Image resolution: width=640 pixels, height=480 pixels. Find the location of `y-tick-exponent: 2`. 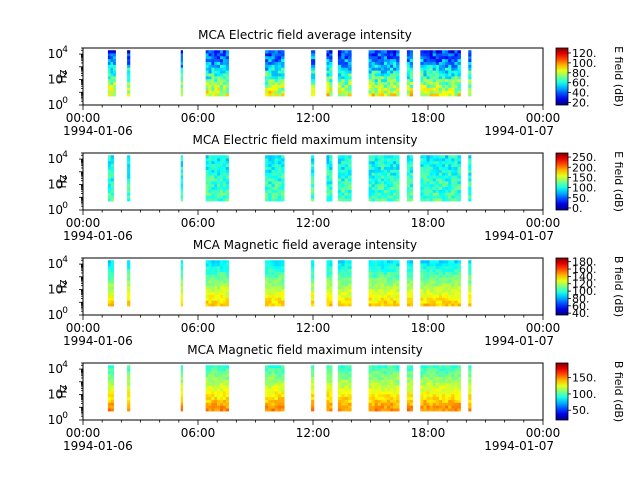

y-tick-exponent: 2 is located at coordinates (65, 76).